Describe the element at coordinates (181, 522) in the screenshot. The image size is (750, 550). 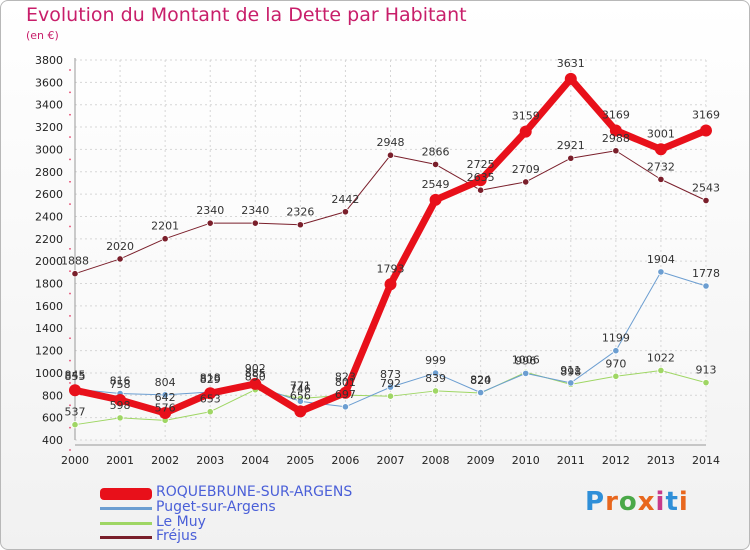
I see `legend-label: Le Muy` at that location.